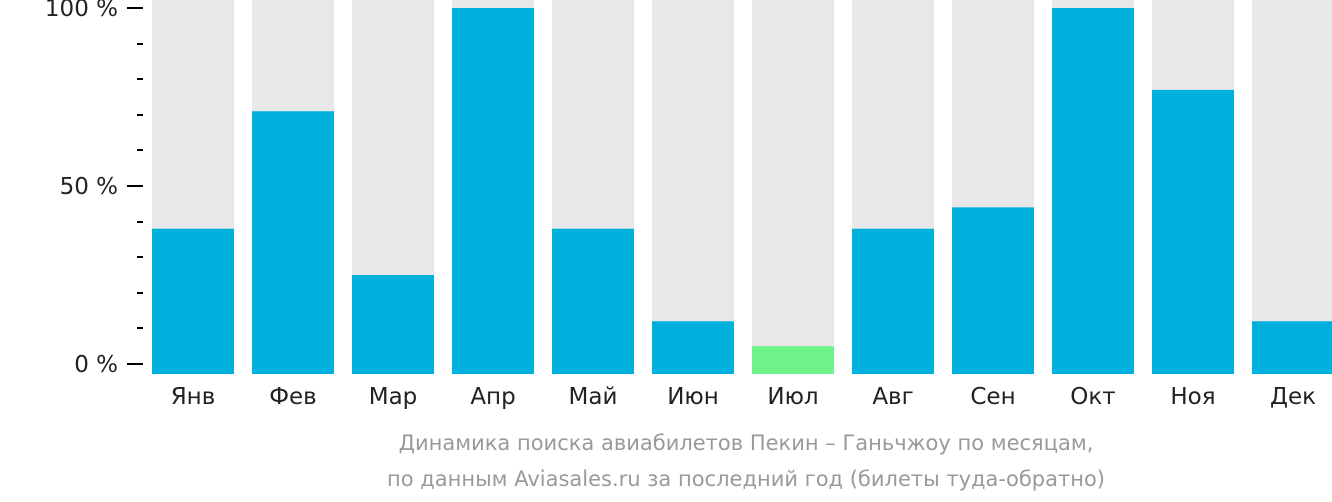 Image resolution: width=1332 pixels, height=502 pixels. I want to click on x-tick-label-9: Сен, so click(992, 397).